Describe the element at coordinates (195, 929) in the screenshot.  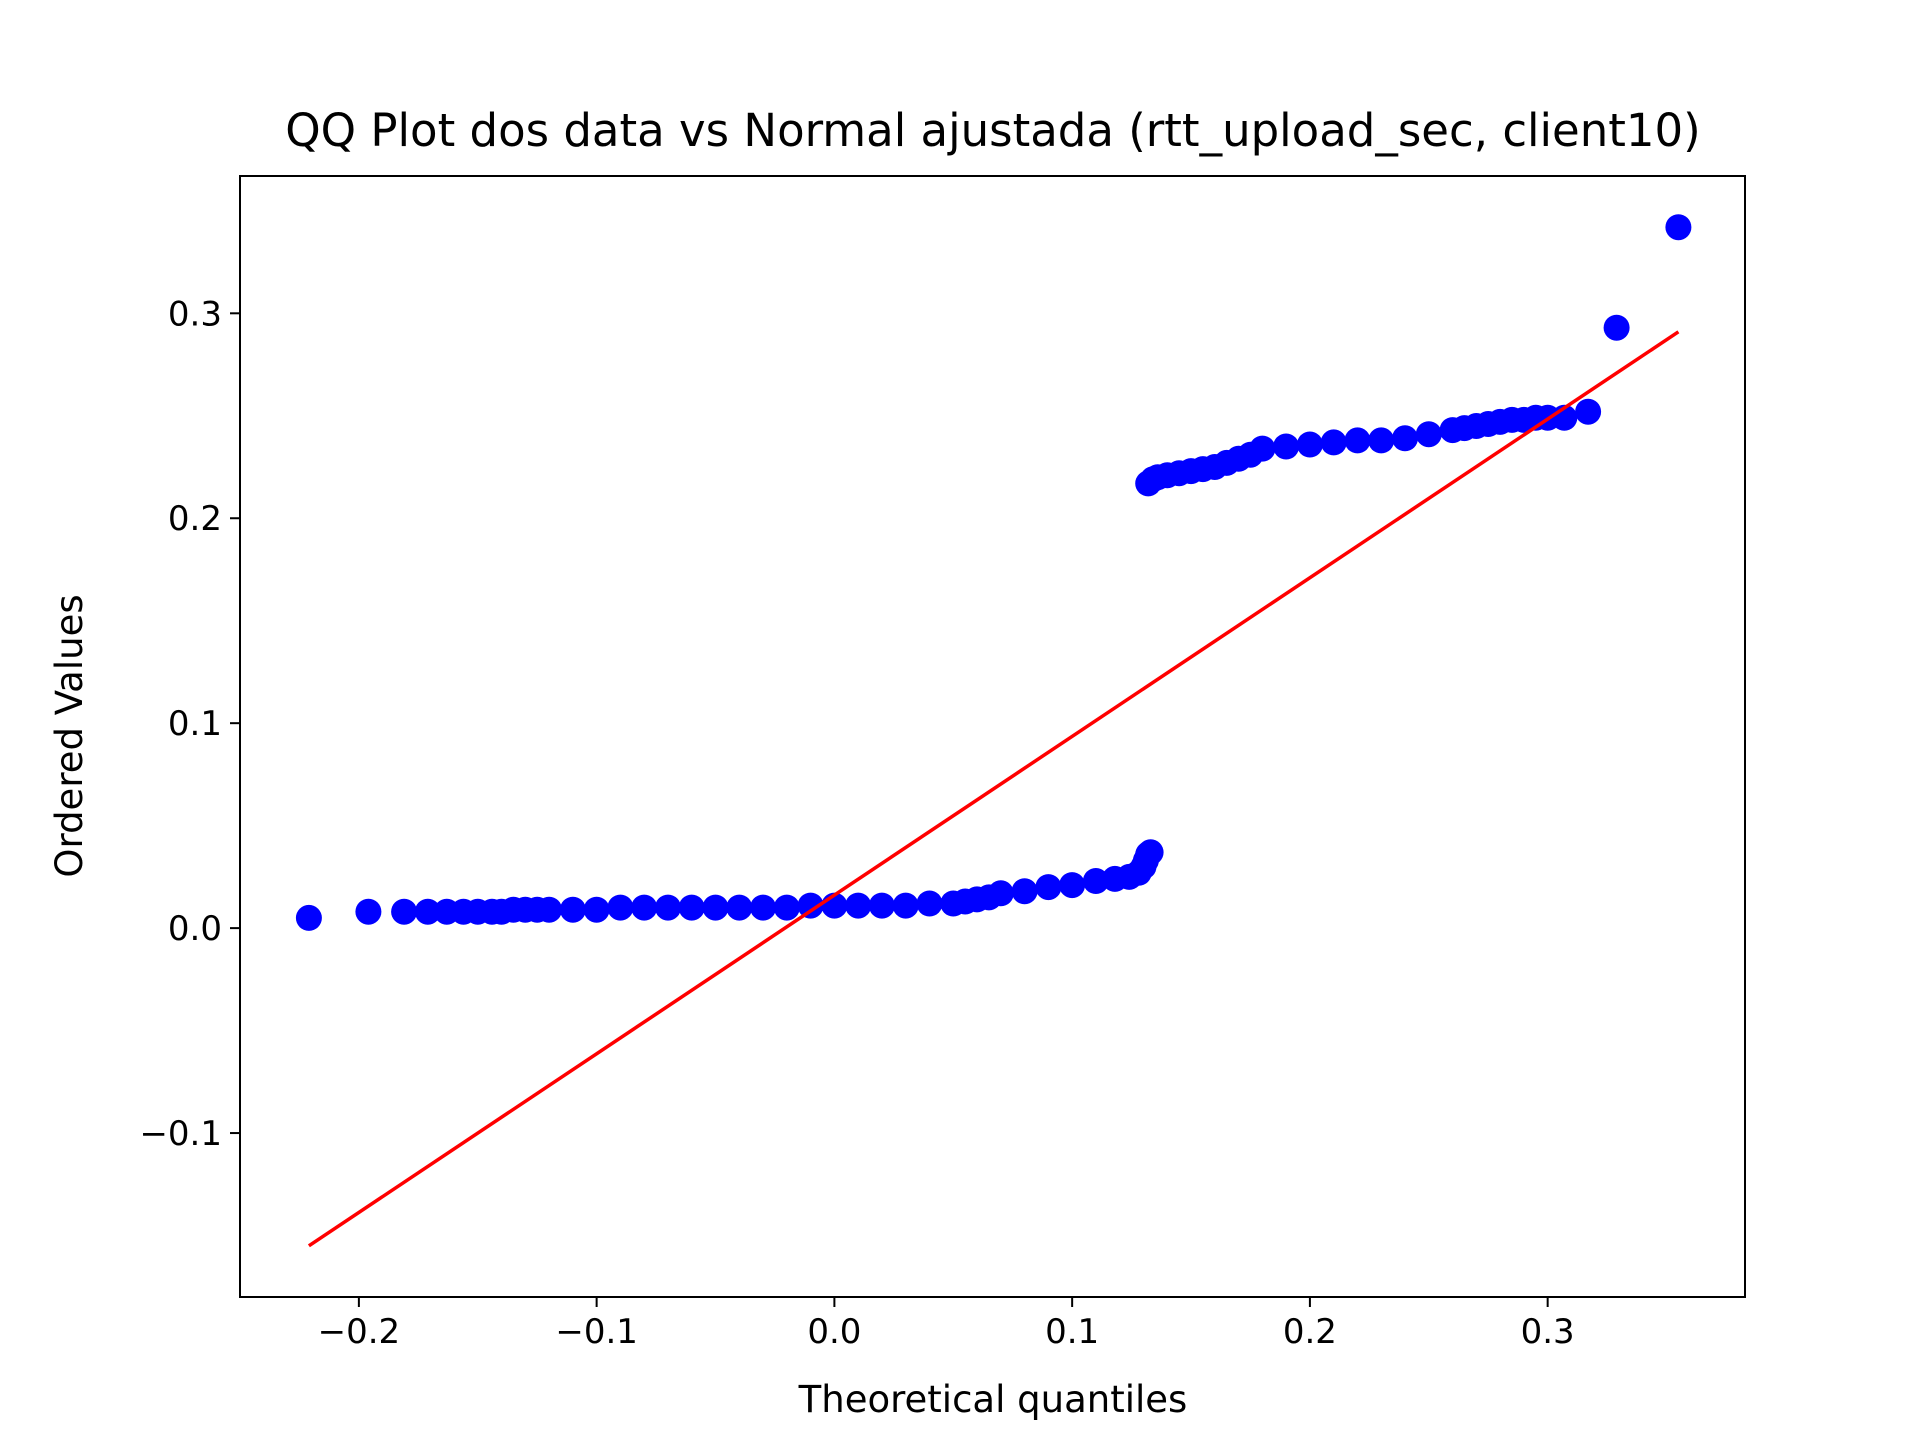
I see `y-tick-label: 0.0` at that location.